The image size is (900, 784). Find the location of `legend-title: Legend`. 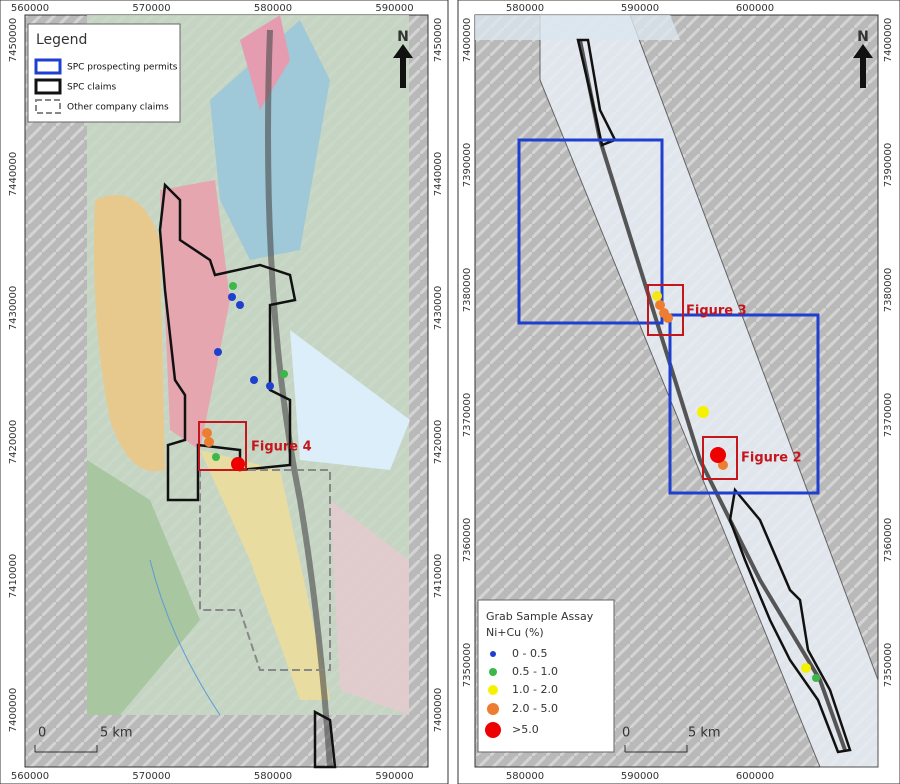

legend-title: Legend is located at coordinates (61, 40).